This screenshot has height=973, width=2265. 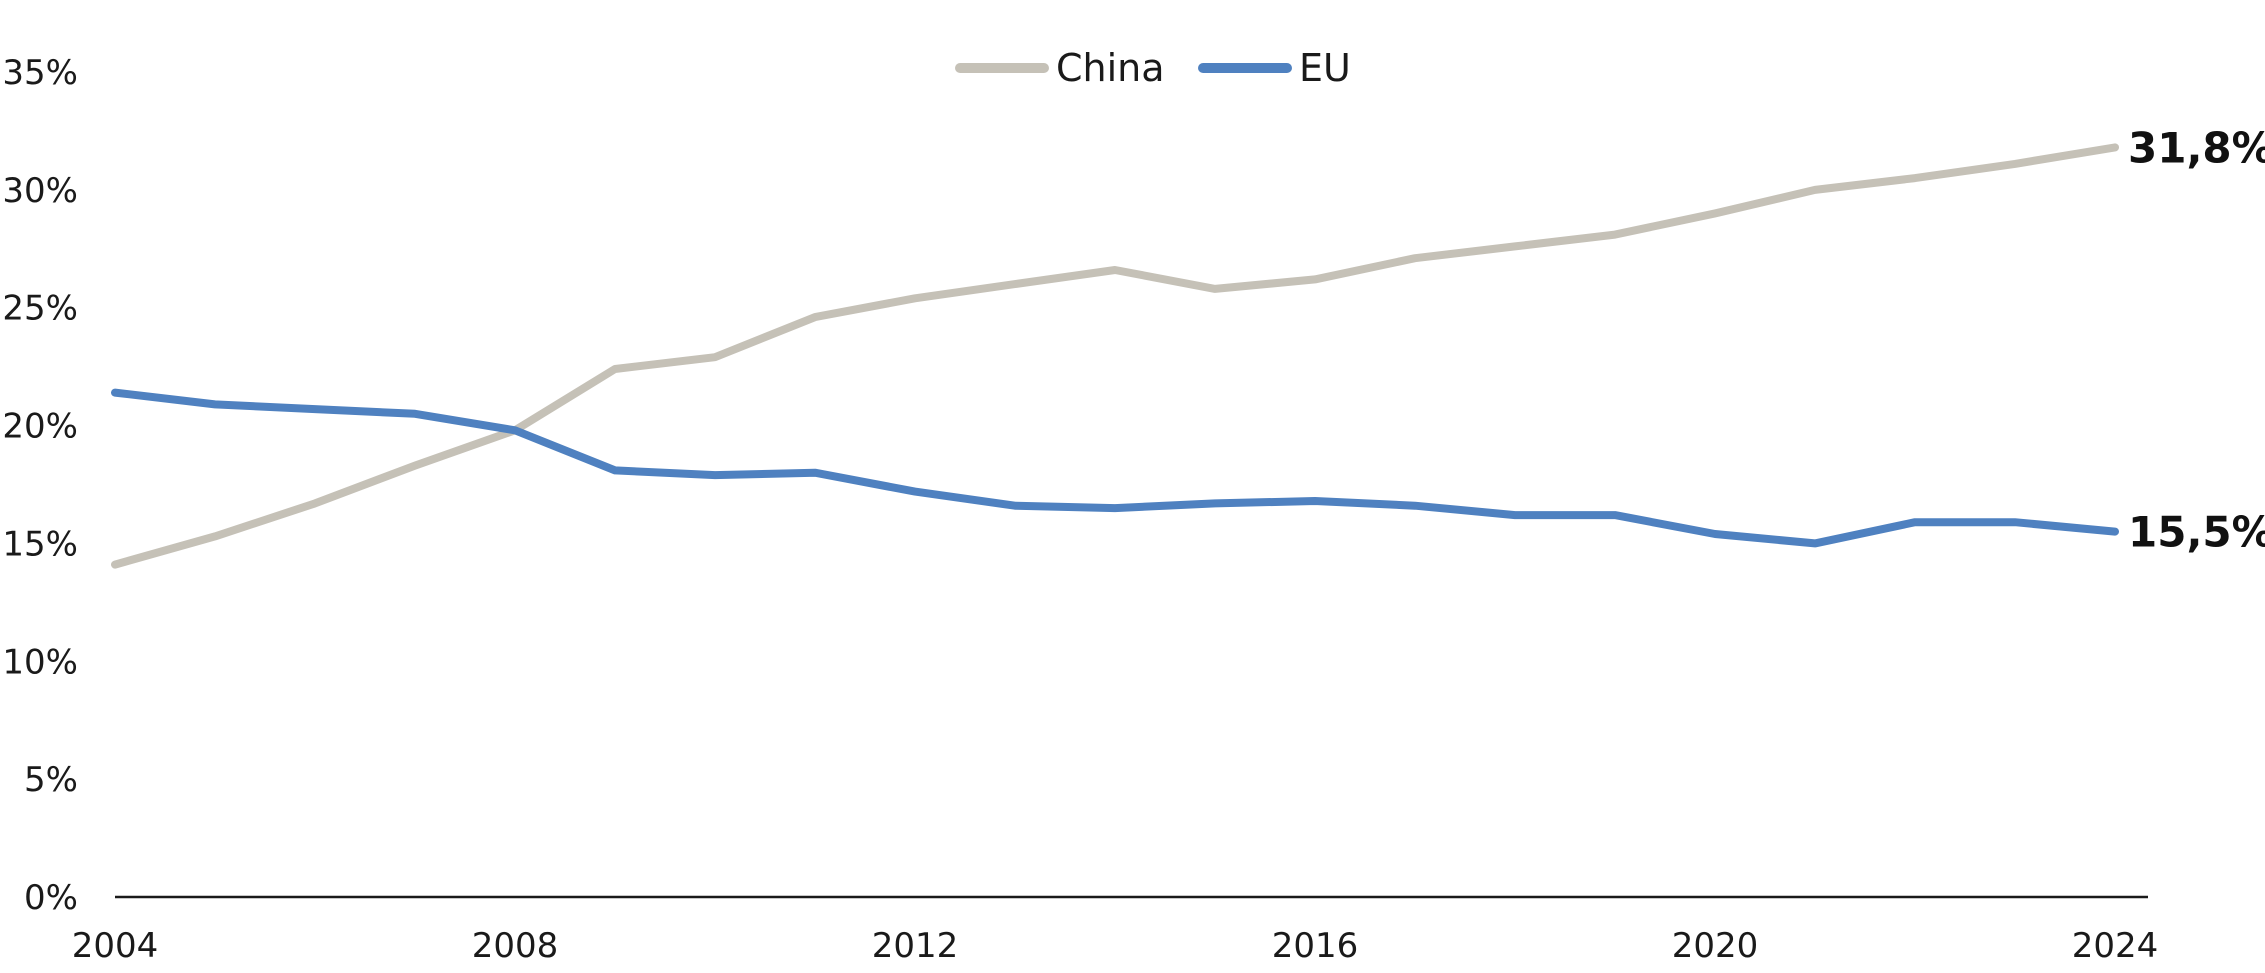 I want to click on y-tick-label: 20%, so click(x=40, y=427).